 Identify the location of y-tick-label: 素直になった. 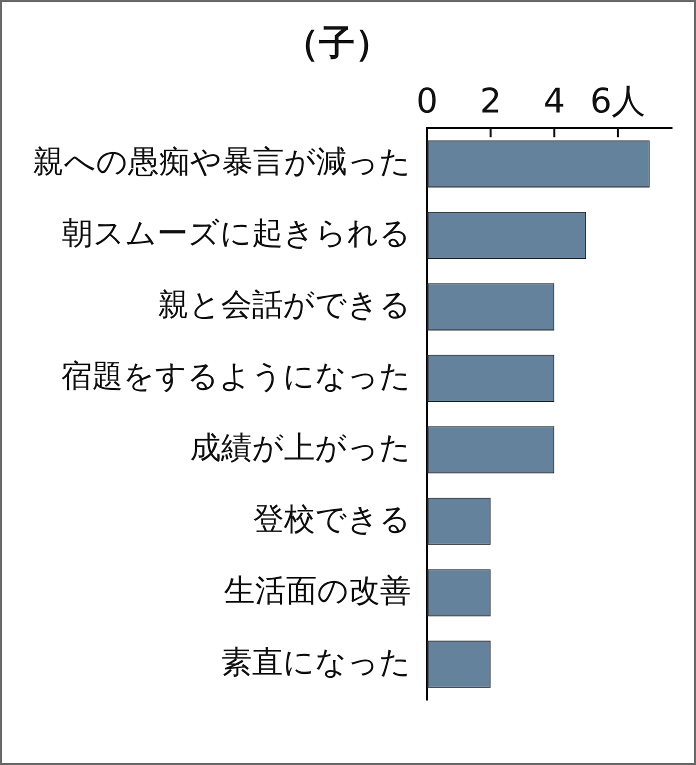
(316, 662).